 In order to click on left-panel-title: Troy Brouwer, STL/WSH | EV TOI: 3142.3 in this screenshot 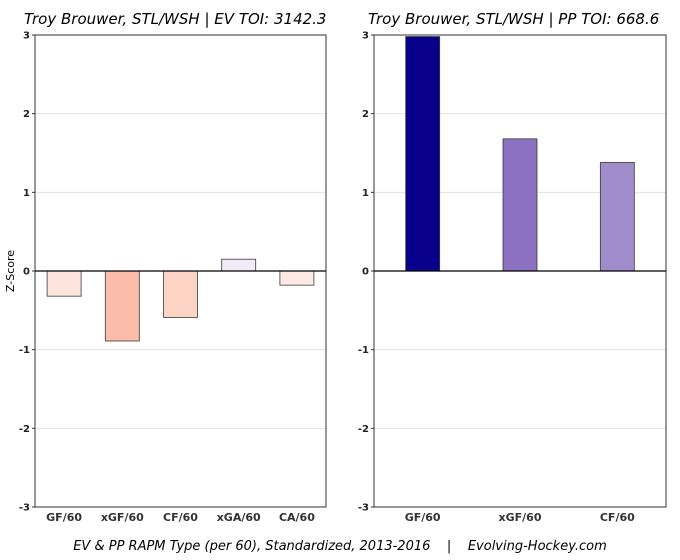, I will do `click(175, 19)`.